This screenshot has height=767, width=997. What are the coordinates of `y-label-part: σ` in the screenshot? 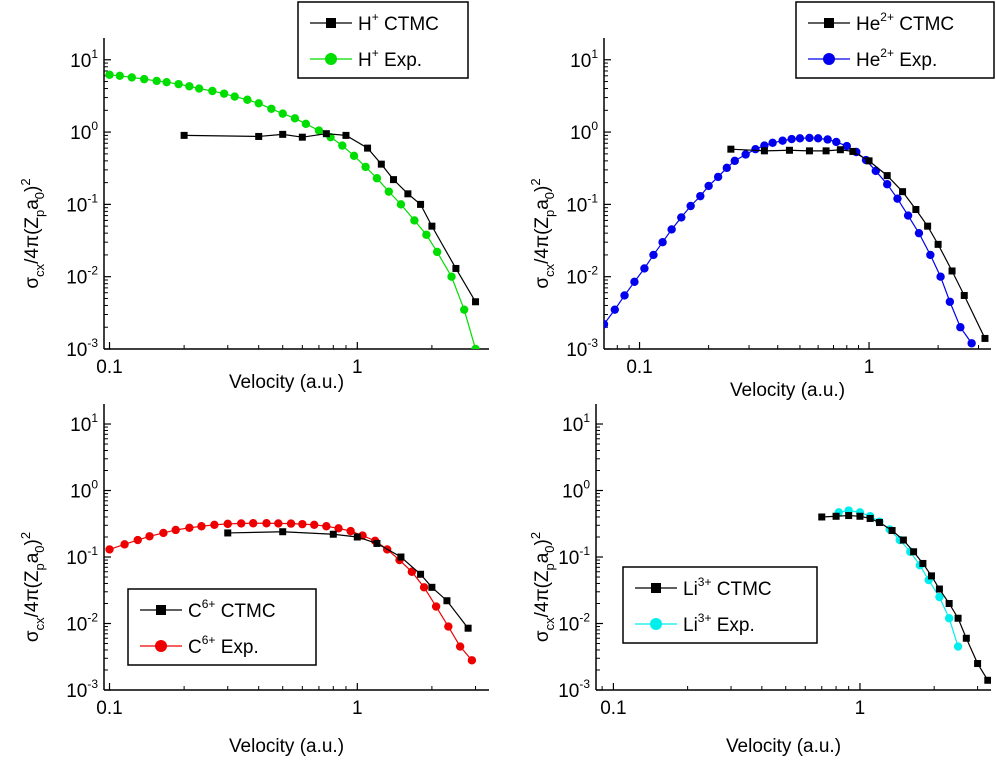 It's located at (542, 283).